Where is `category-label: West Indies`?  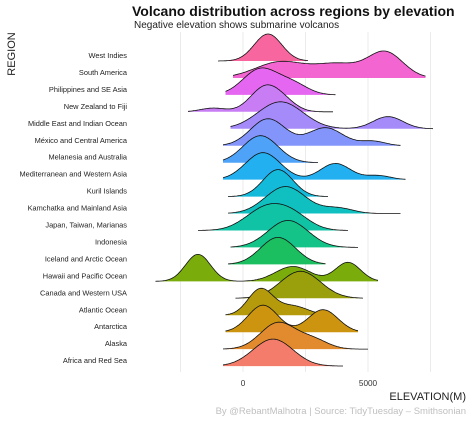
category-label: West Indies is located at coordinates (108, 55).